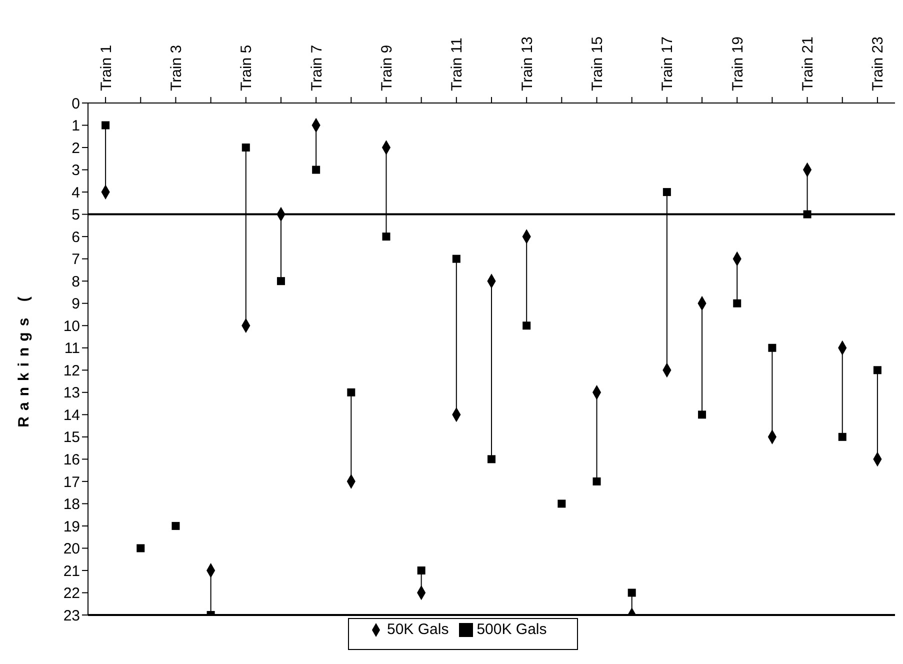 The width and height of the screenshot is (903, 664). Describe the element at coordinates (808, 63) in the screenshot. I see `x-tick-label: Train 21` at that location.